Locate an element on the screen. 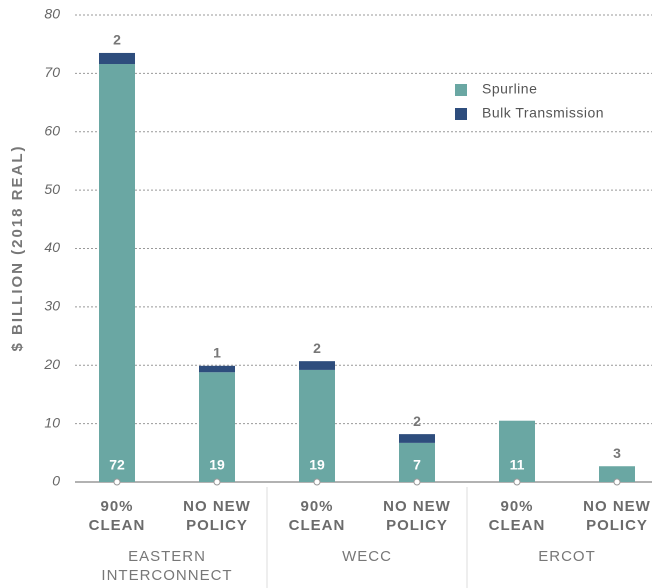  value-label: 7 is located at coordinates (417, 465).